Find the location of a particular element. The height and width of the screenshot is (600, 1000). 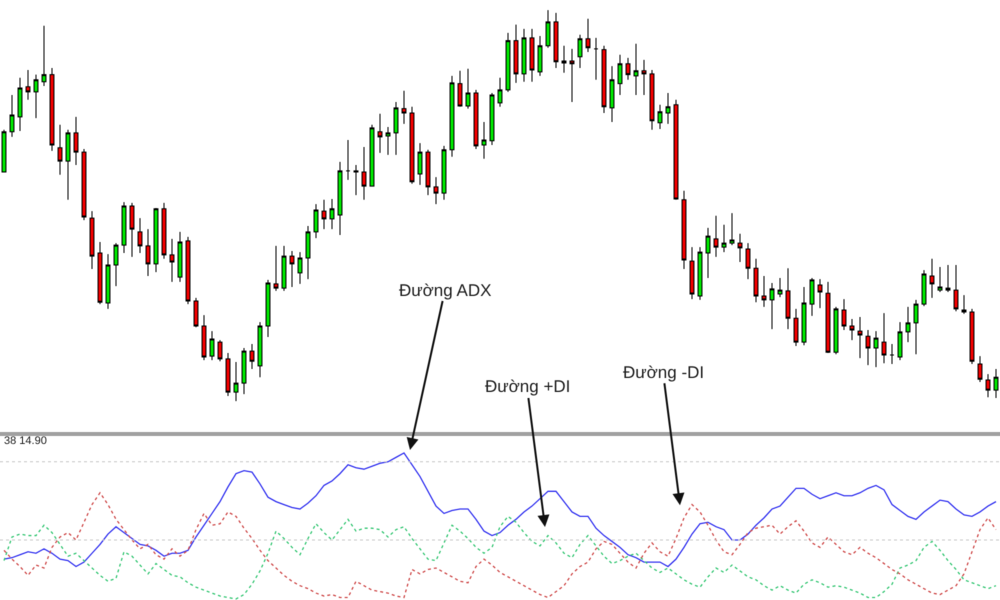

text: 38 14.90 is located at coordinates (25, 441).